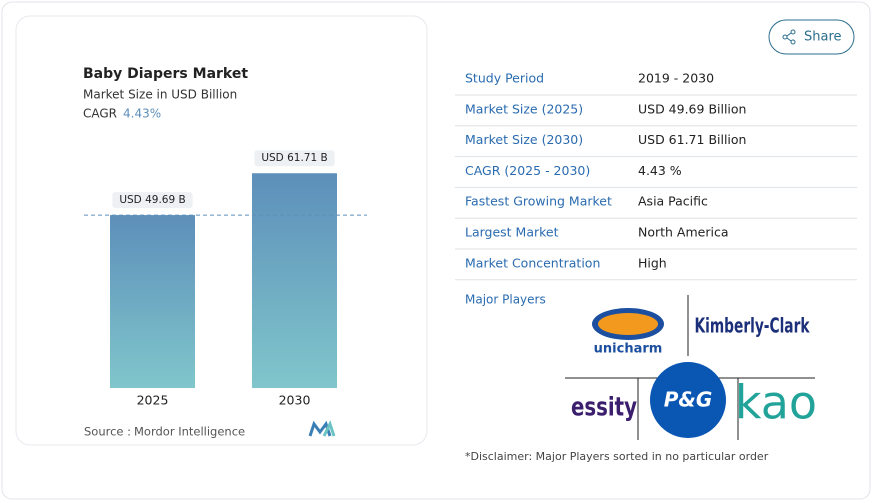 The image size is (873, 503). Describe the element at coordinates (688, 400) in the screenshot. I see `logo-pg: P&G` at that location.